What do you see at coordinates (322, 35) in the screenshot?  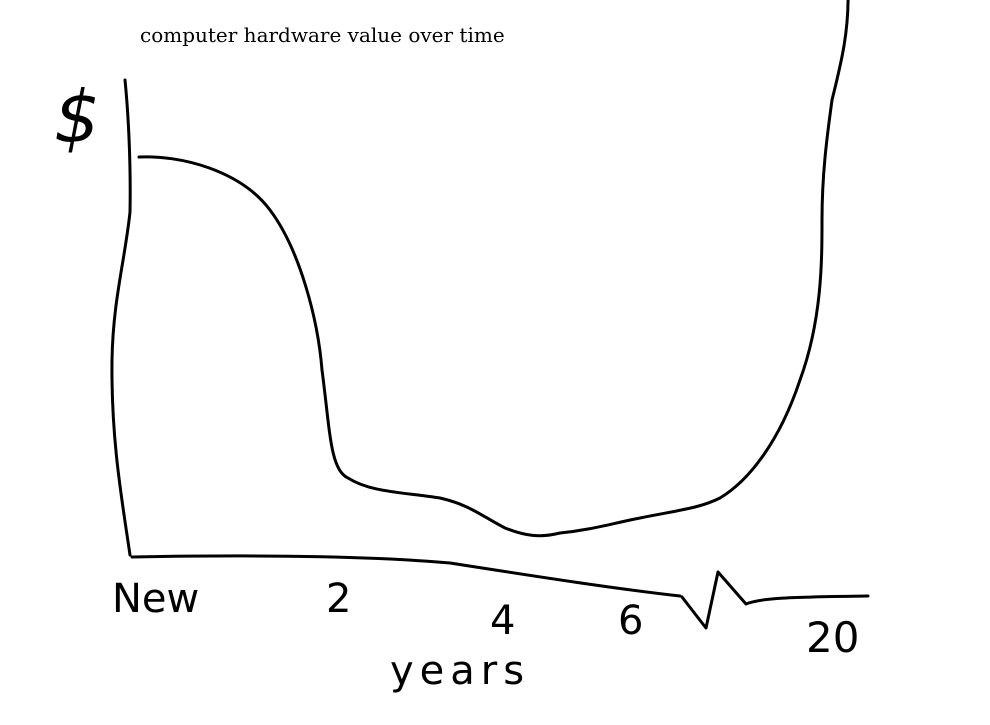 I see `chart-title: computer hardware value over time` at bounding box center [322, 35].